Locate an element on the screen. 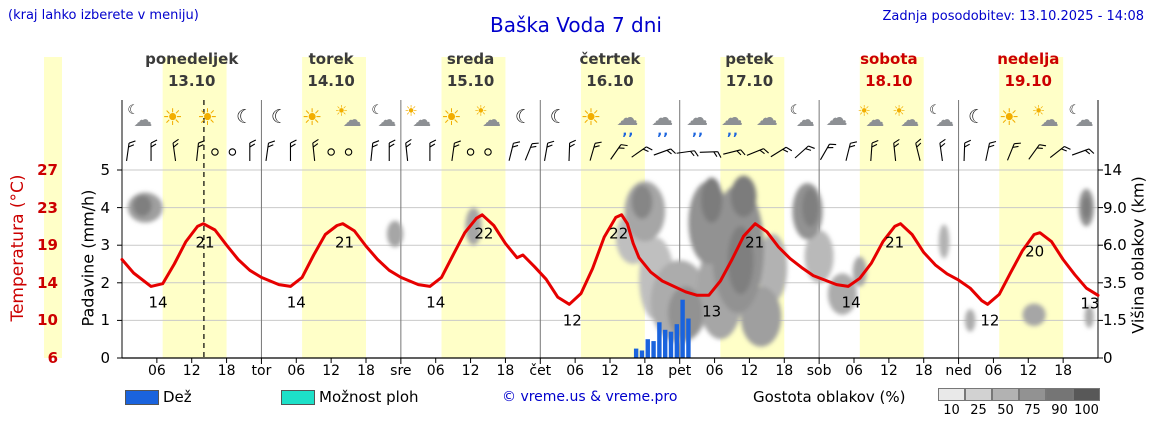 This screenshot has height=443, width=1152. day-name: sreda is located at coordinates (470, 59).